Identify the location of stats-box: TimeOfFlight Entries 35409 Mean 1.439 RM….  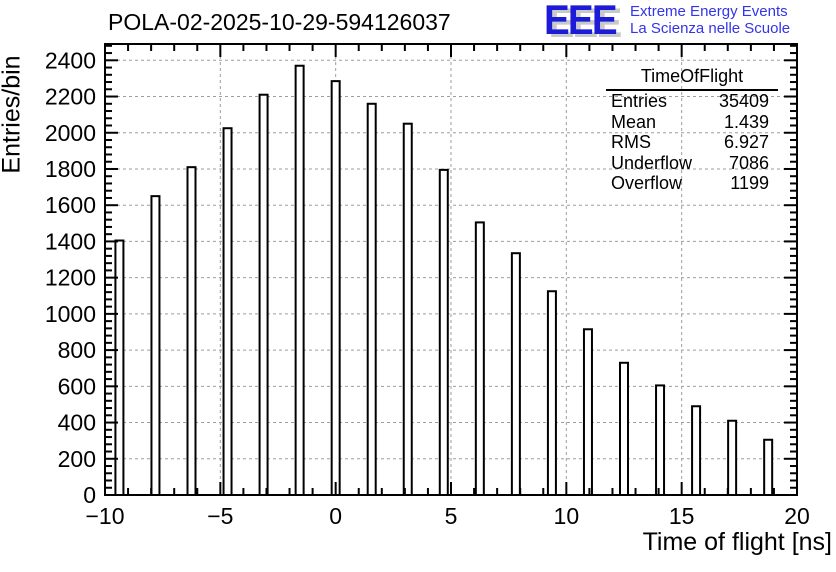
(692, 130).